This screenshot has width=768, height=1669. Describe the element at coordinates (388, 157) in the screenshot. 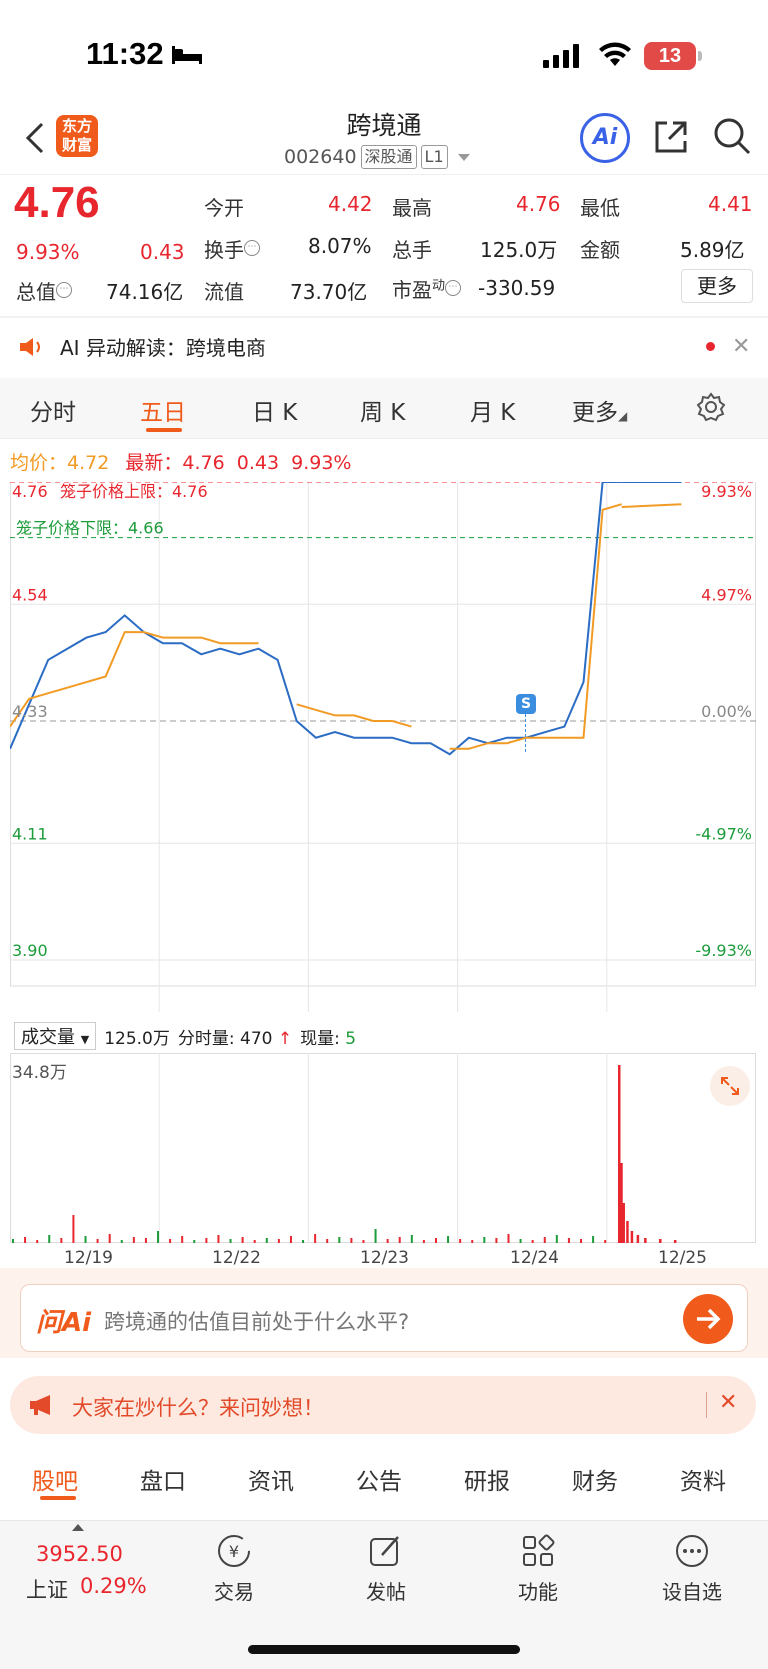

I see `market-tag: 深股通` at that location.